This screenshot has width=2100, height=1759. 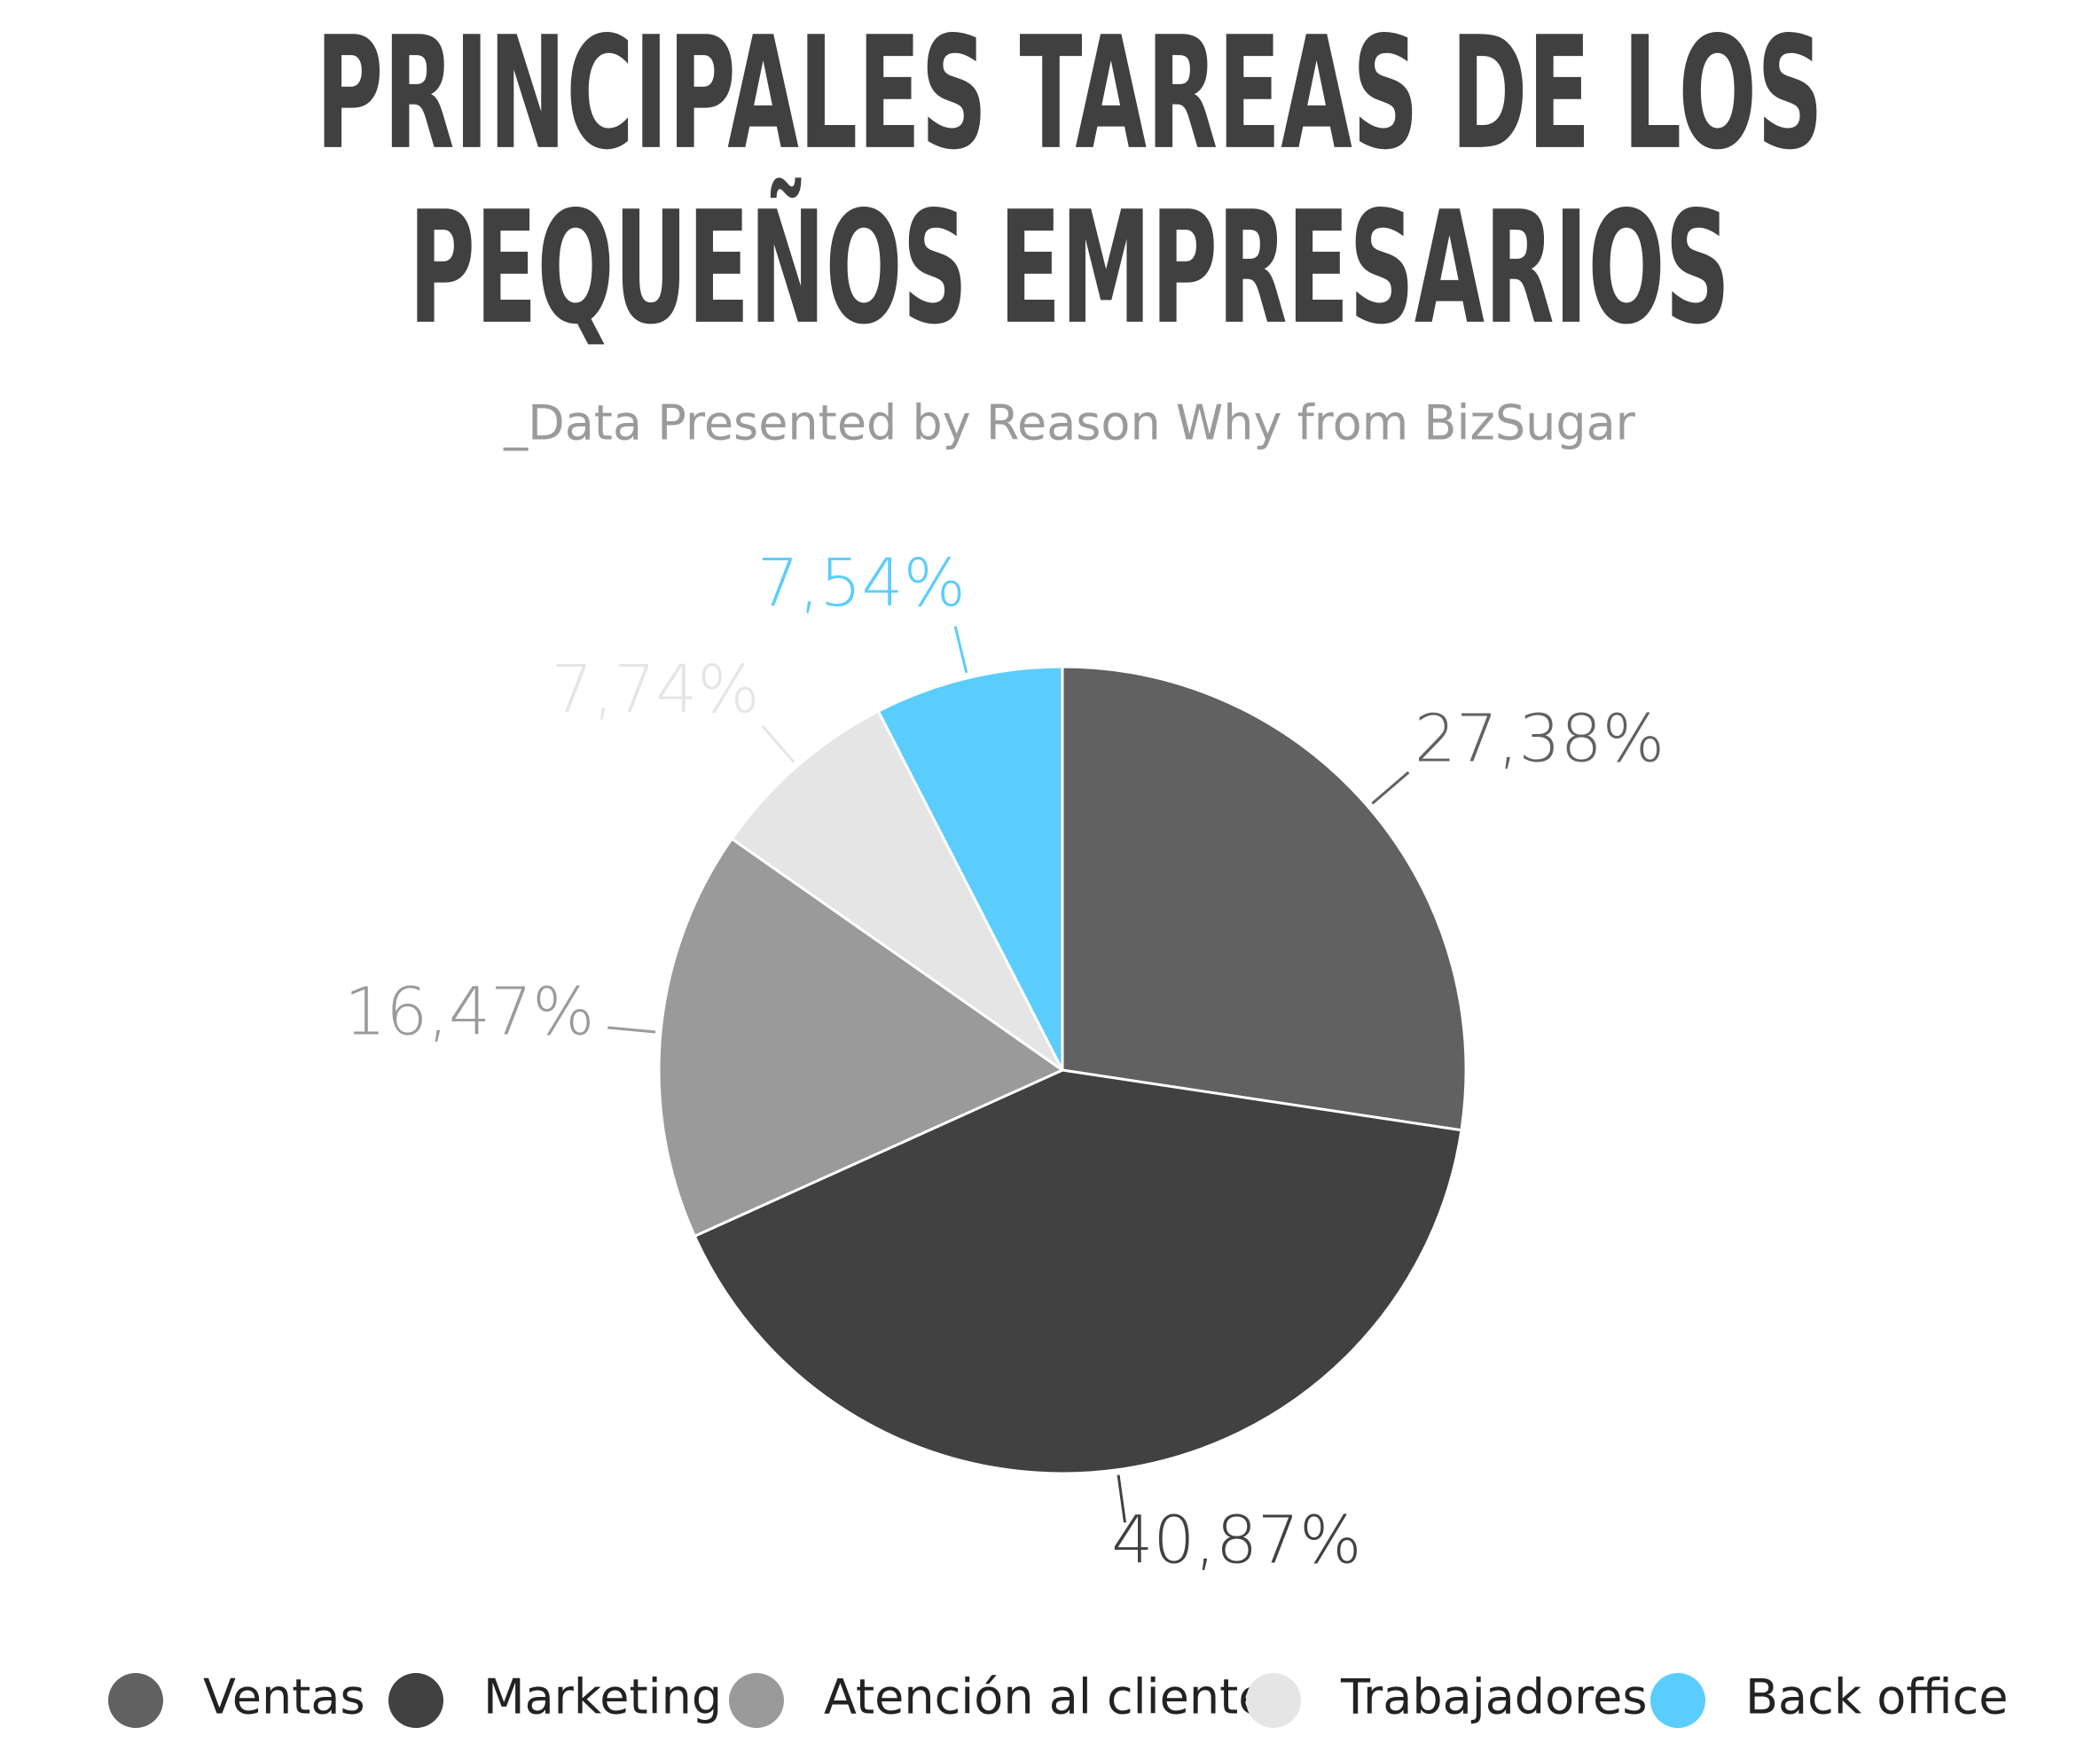 What do you see at coordinates (1876, 1697) in the screenshot?
I see `legend-label: Back office` at bounding box center [1876, 1697].